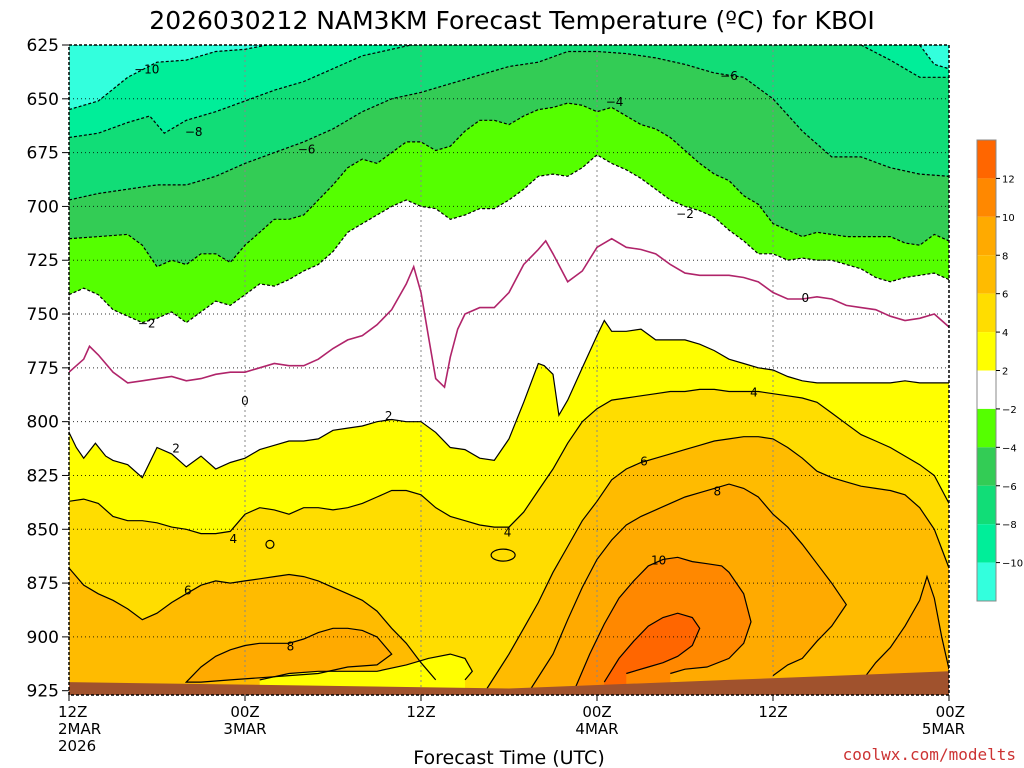 Image resolution: width=1024 pixels, height=768 pixels. I want to click on y-tick-label: 750, so click(43, 315).